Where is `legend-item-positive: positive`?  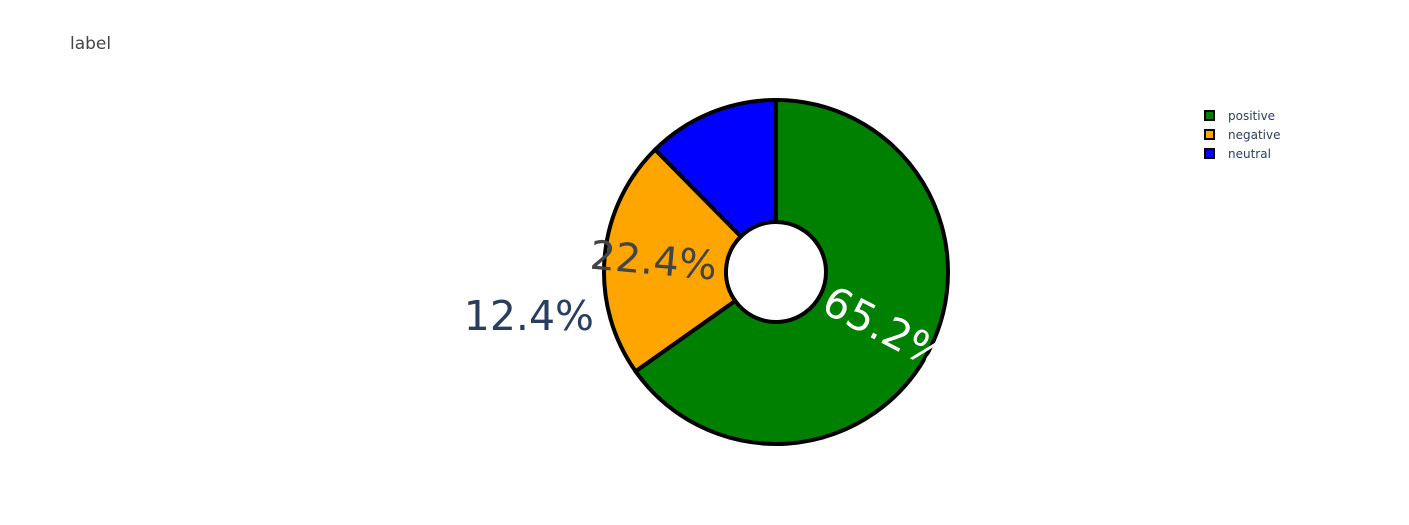 legend-item-positive: positive is located at coordinates (1241, 115).